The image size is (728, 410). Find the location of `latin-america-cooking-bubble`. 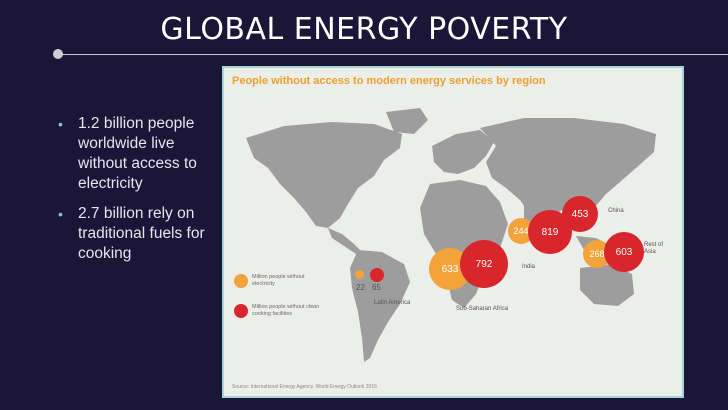

latin-america-cooking-bubble is located at coordinates (377, 275).